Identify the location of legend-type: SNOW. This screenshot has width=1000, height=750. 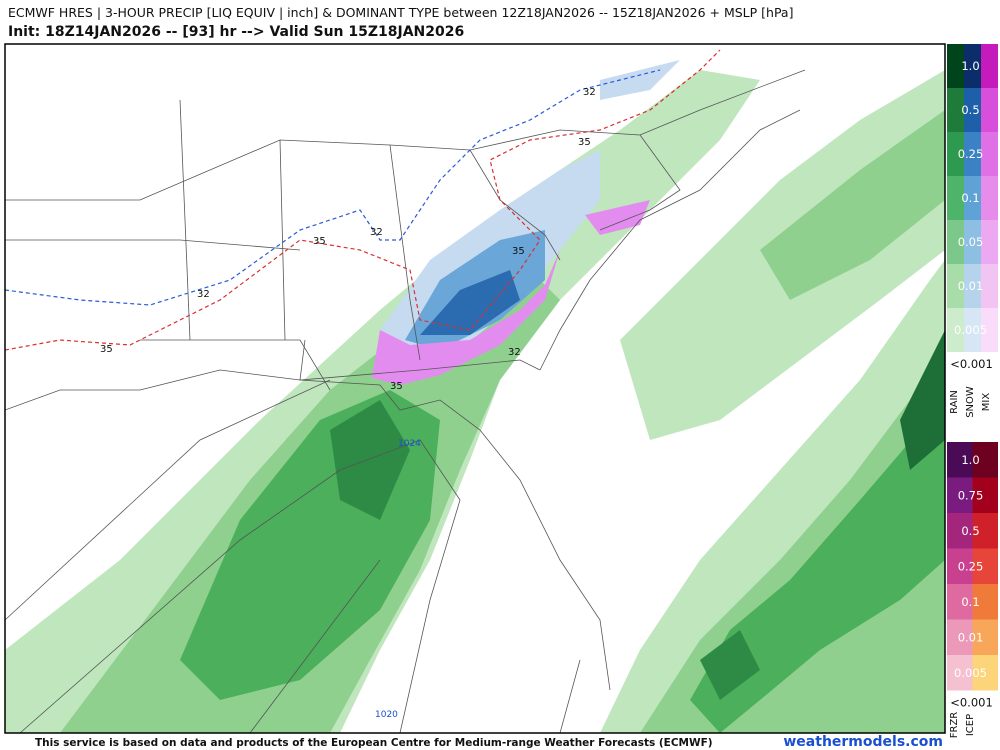
(970, 402).